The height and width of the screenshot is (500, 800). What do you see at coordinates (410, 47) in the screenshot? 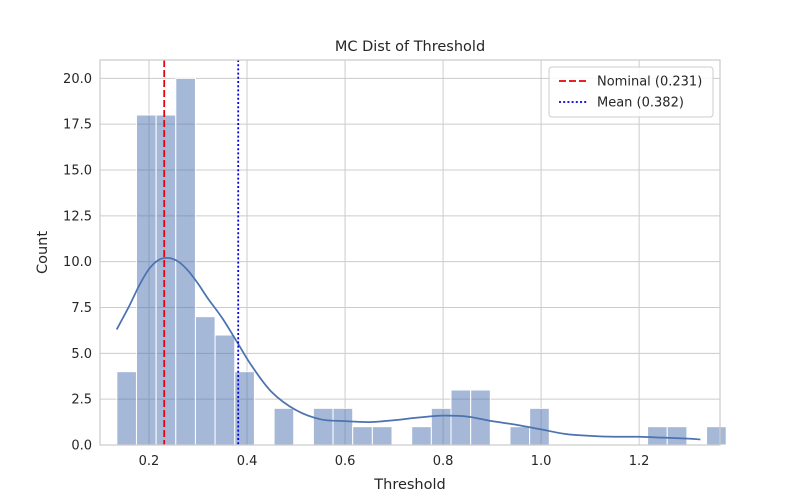
I see `chart-title: MC Dist of Threshold` at bounding box center [410, 47].